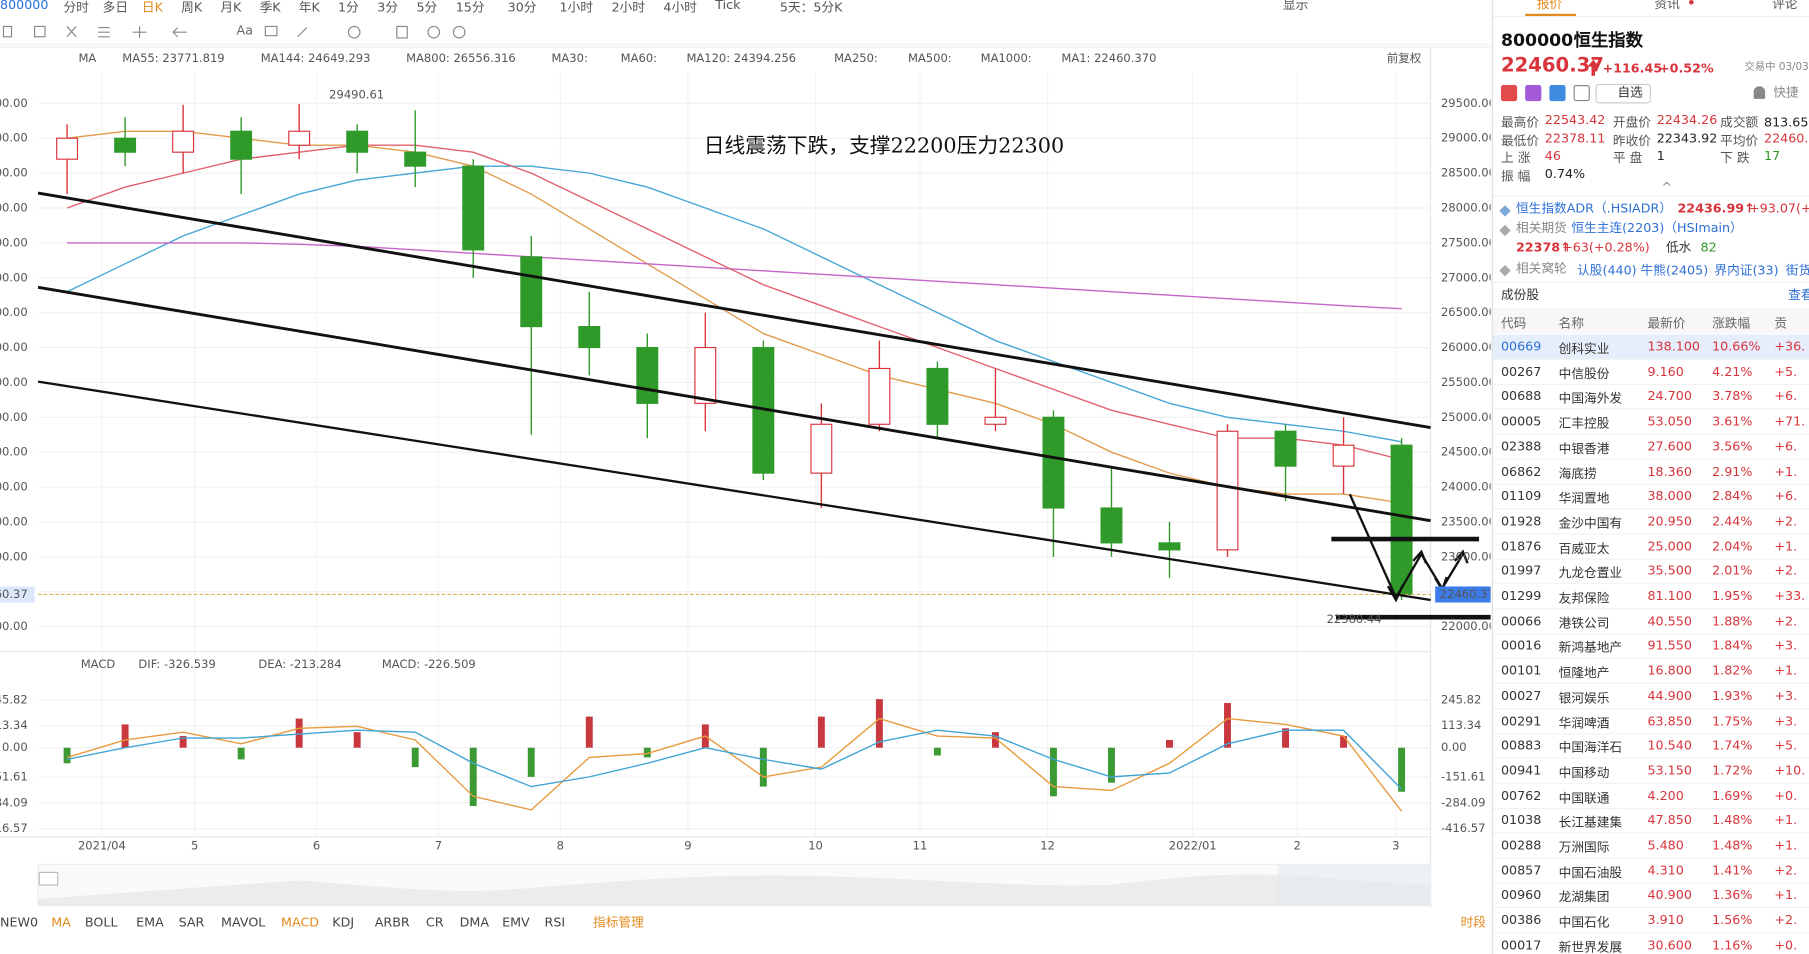 The image size is (1809, 954). What do you see at coordinates (1650, 347) in the screenshot?
I see `table-row: 00669 创科实业 138.100 10.66% +36.` at bounding box center [1650, 347].